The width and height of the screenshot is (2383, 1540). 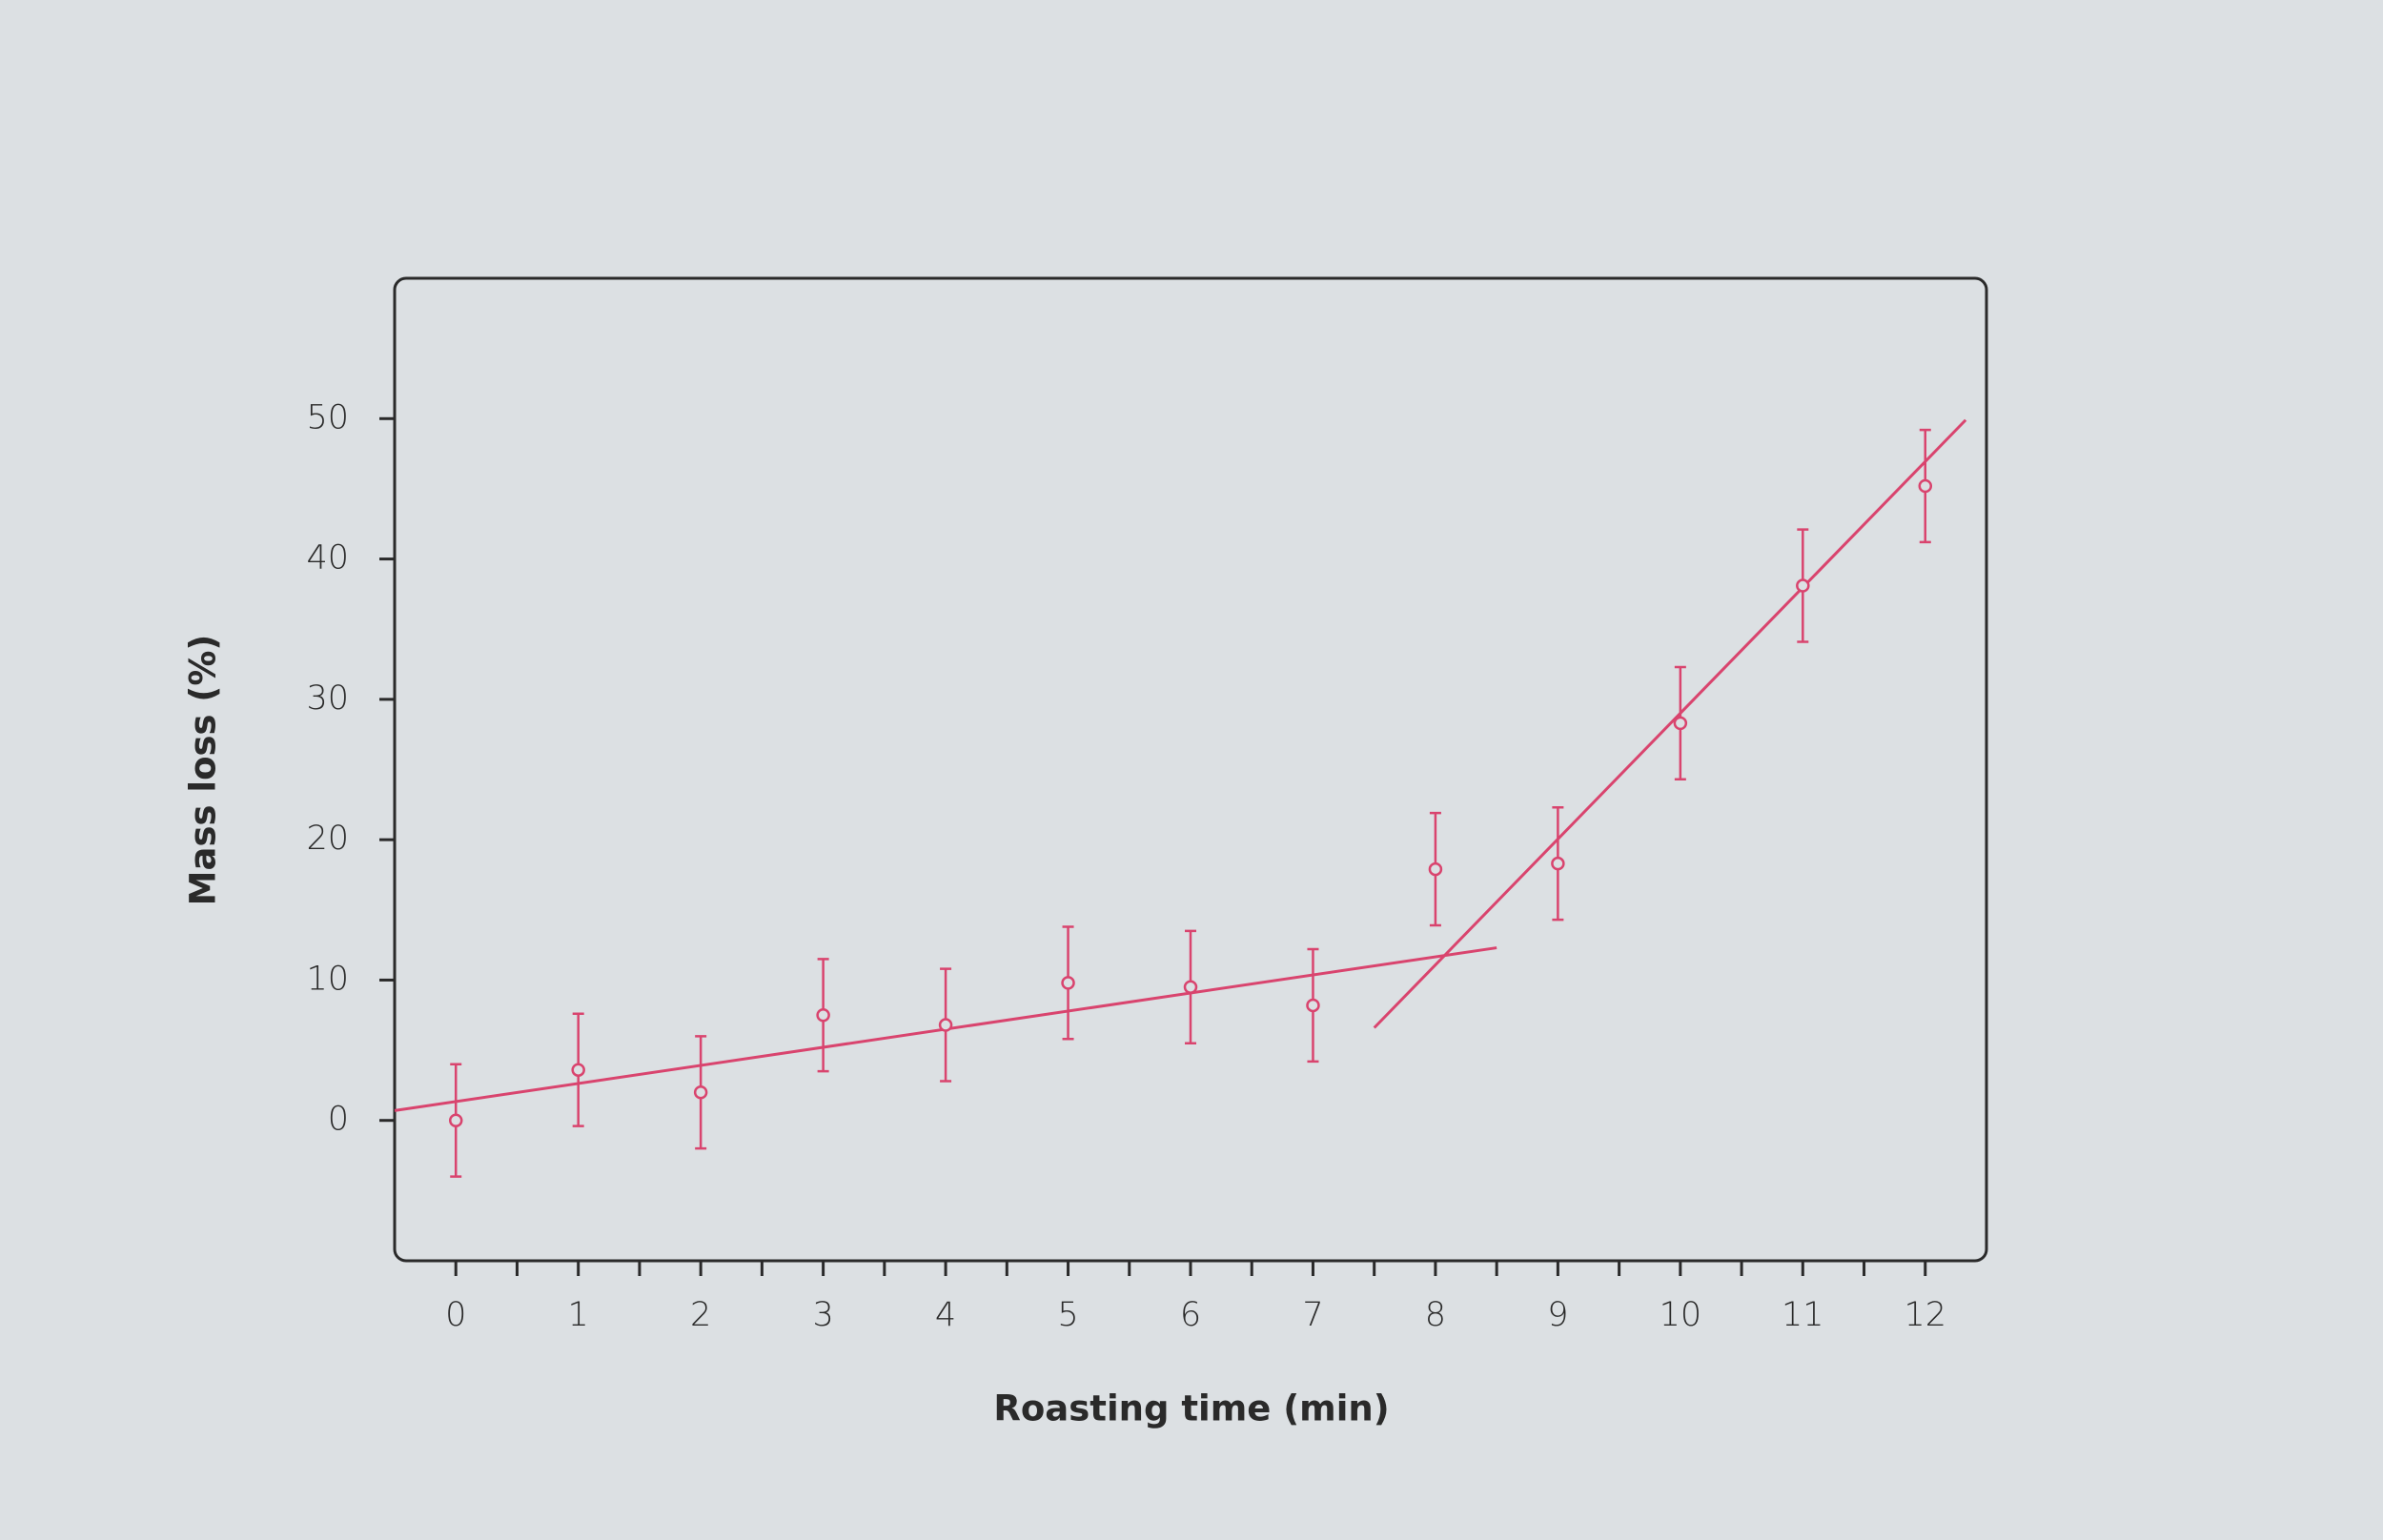 What do you see at coordinates (1557, 1315) in the screenshot?
I see `x-tick-label: 9` at bounding box center [1557, 1315].